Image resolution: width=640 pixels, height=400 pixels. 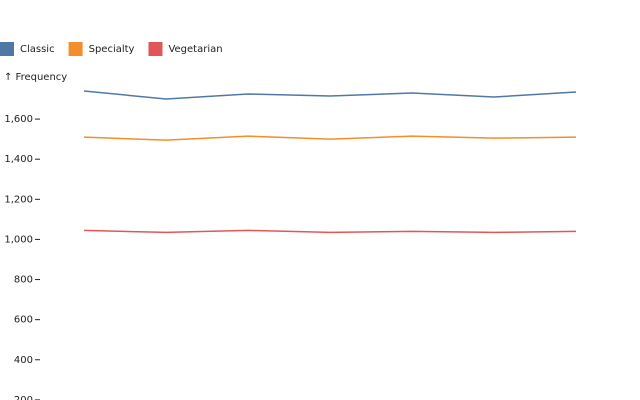 What do you see at coordinates (195, 49) in the screenshot?
I see `legend-label: Vegetarian` at bounding box center [195, 49].